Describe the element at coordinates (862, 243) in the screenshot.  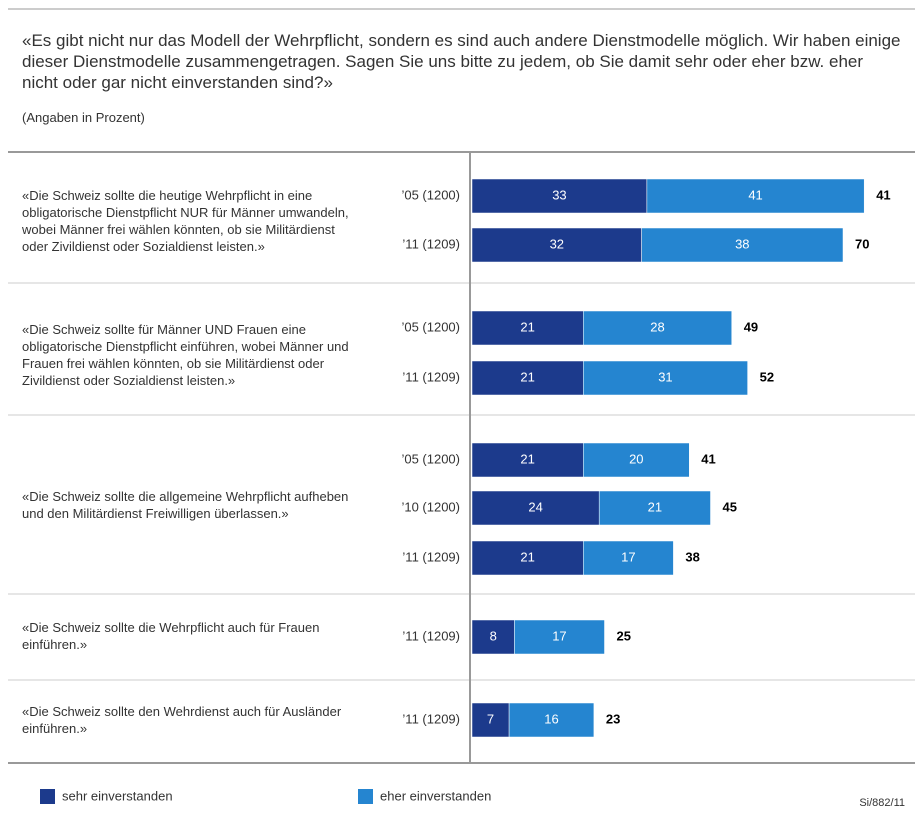
I see `total-label: 70` at that location.